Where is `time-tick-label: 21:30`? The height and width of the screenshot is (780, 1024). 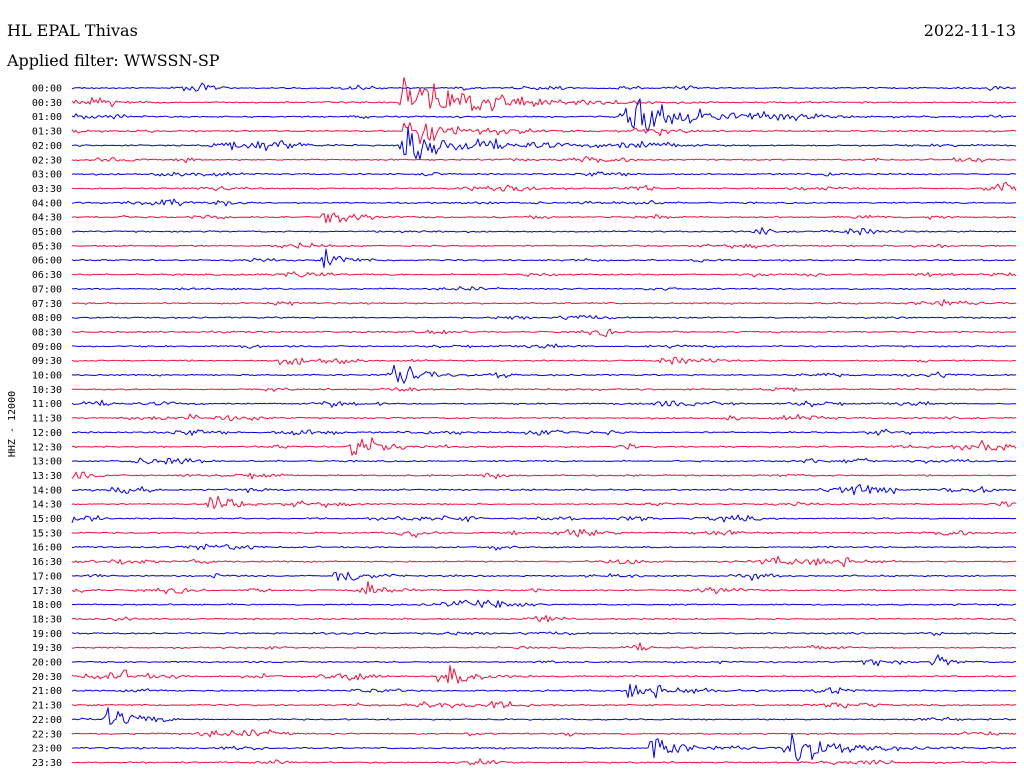
time-tick-label: 21:30 is located at coordinates (47, 706).